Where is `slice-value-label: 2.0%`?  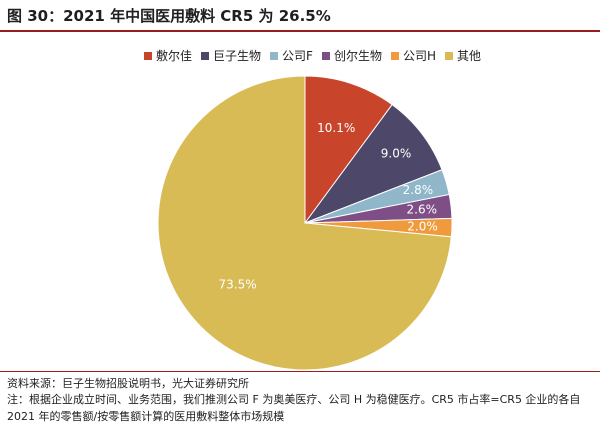
slice-value-label: 2.0% is located at coordinates (422, 227).